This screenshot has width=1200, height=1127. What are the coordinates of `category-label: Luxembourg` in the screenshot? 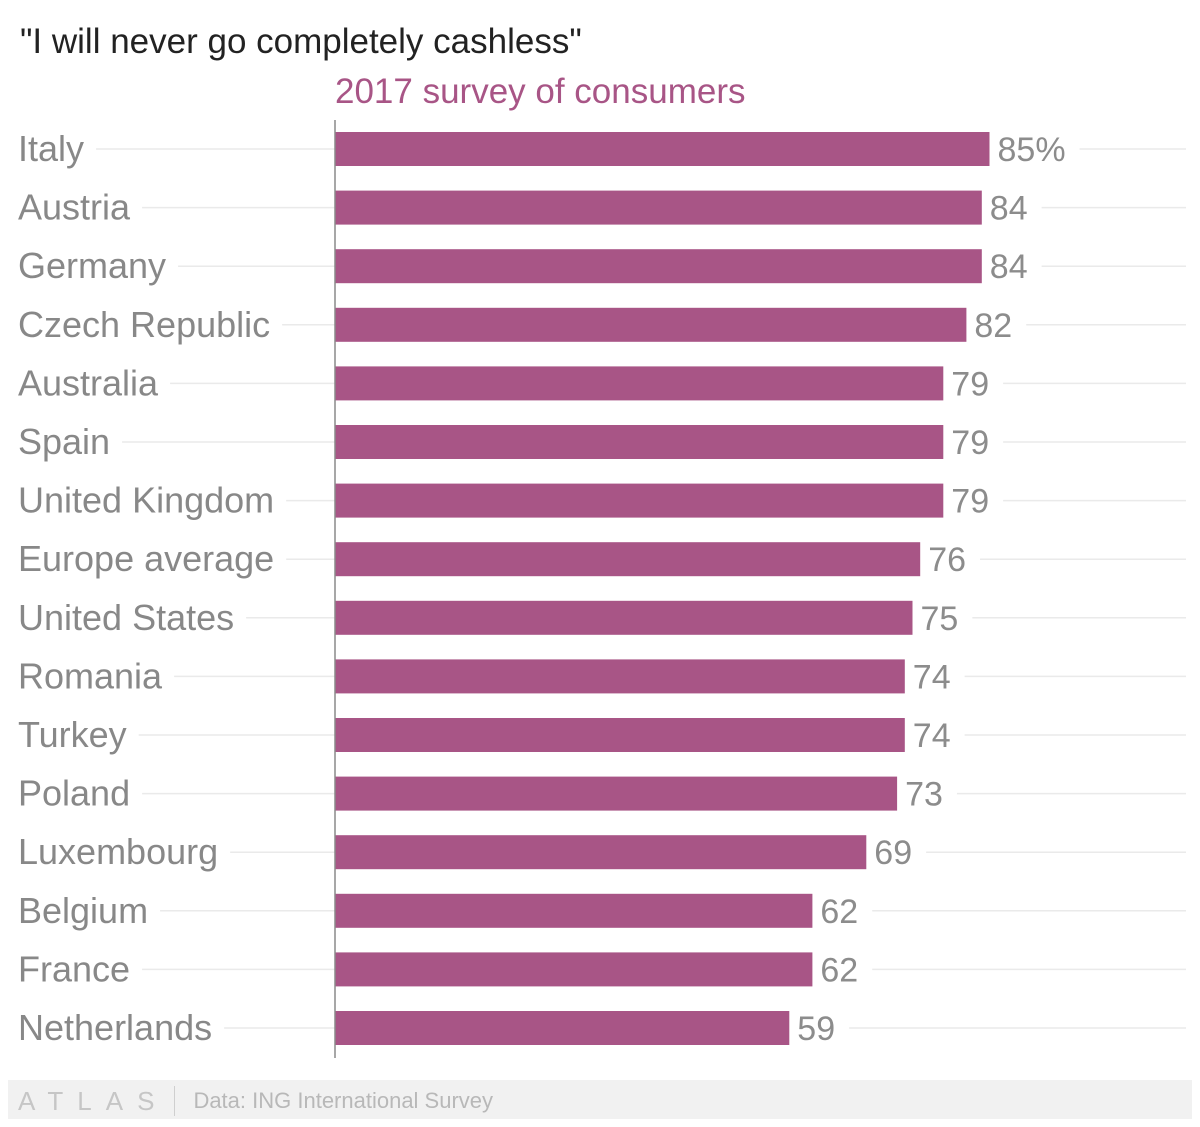 It's located at (118, 851).